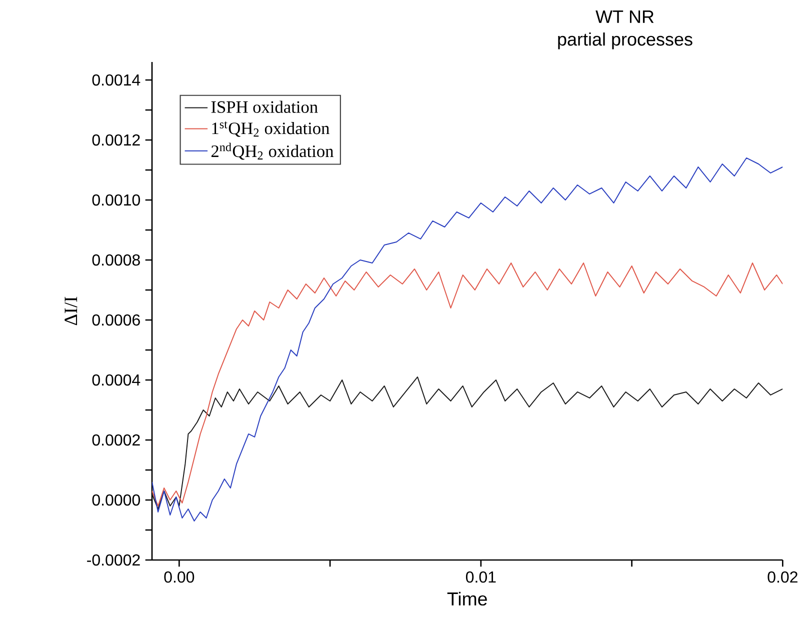 The height and width of the screenshot is (641, 806). I want to click on y-axis-title: ΔI/I, so click(71, 311).